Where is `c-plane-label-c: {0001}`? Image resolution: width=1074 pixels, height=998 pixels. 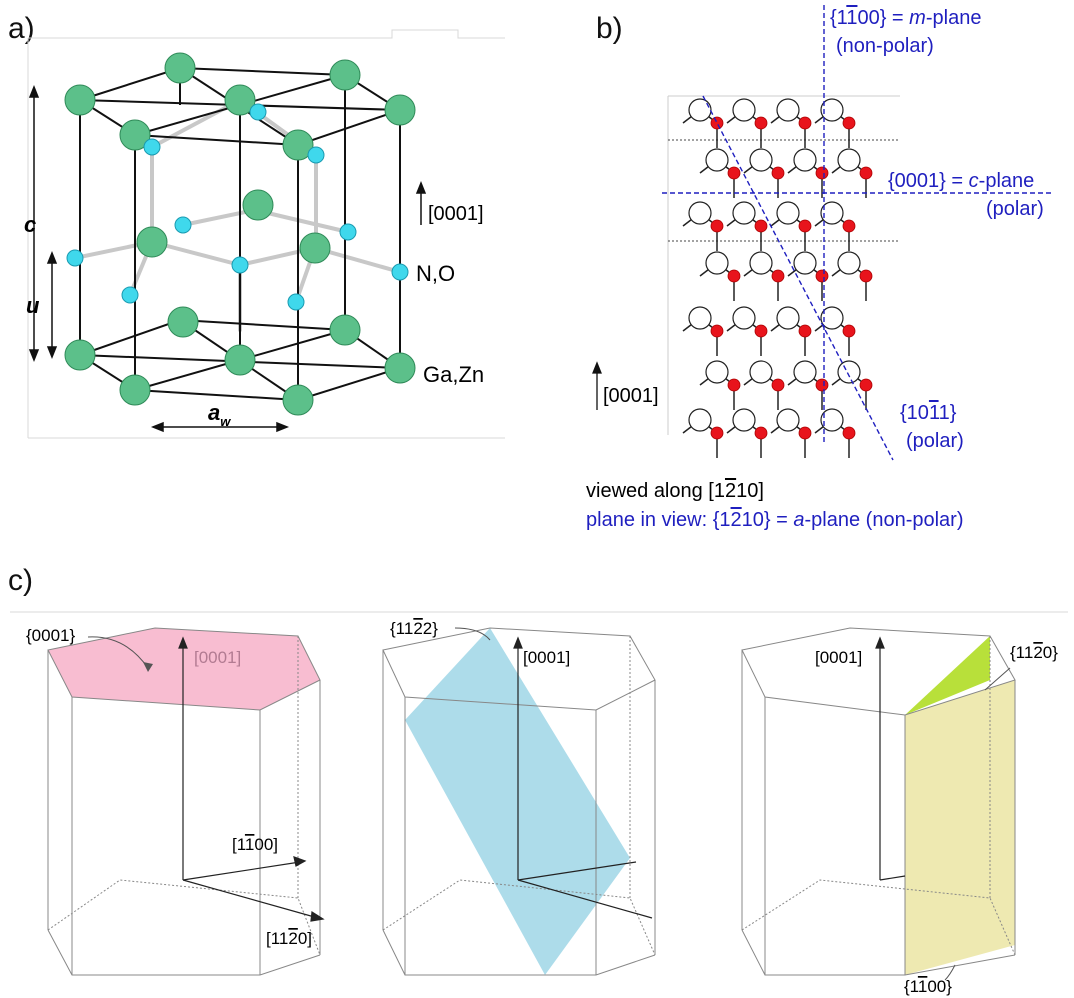
c-plane-label-c: {0001} is located at coordinates (50, 635).